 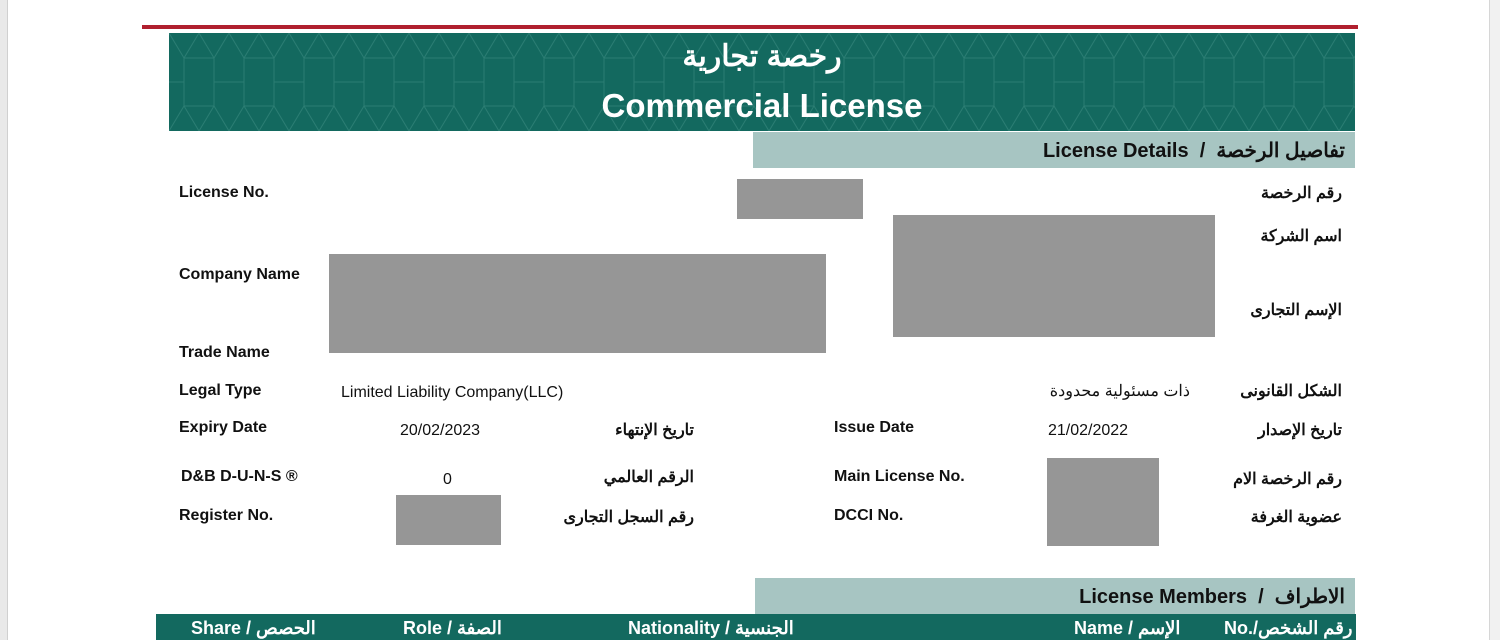 What do you see at coordinates (762, 105) in the screenshot?
I see `title-english: Commercial License` at bounding box center [762, 105].